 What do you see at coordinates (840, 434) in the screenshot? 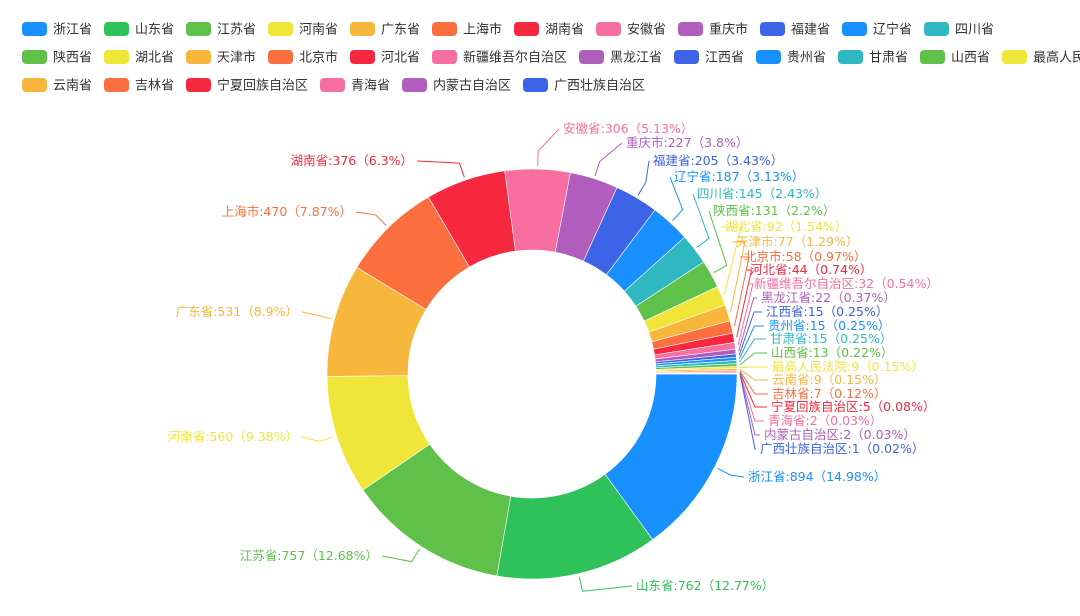
I see `slice-label: 内蒙古自治区:2（0.03%）` at bounding box center [840, 434].